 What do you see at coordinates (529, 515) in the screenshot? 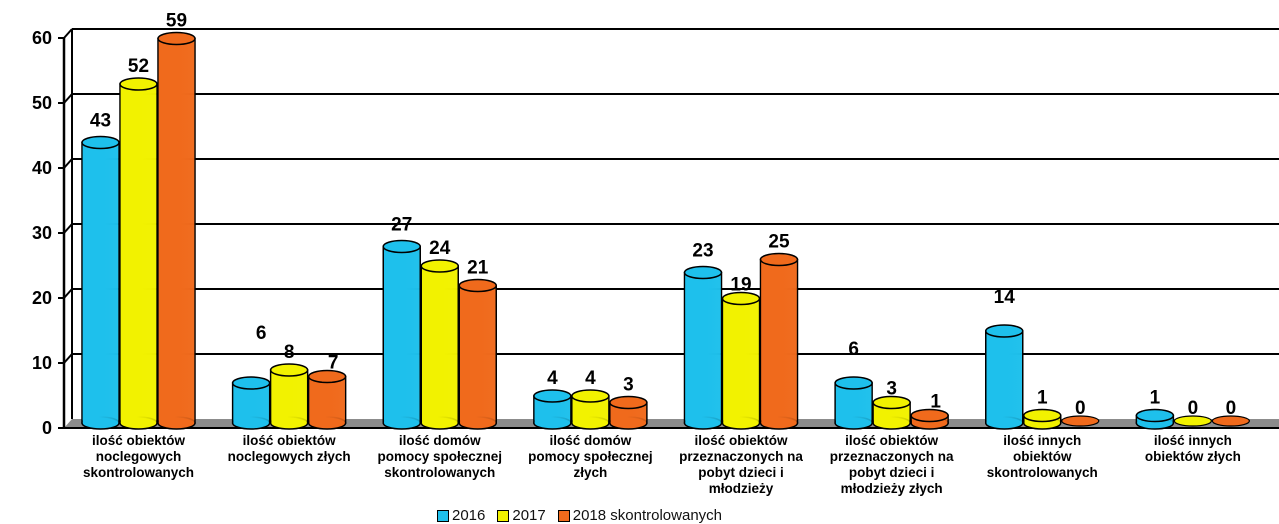
I see `legend-label-2017: 2017` at bounding box center [529, 515].